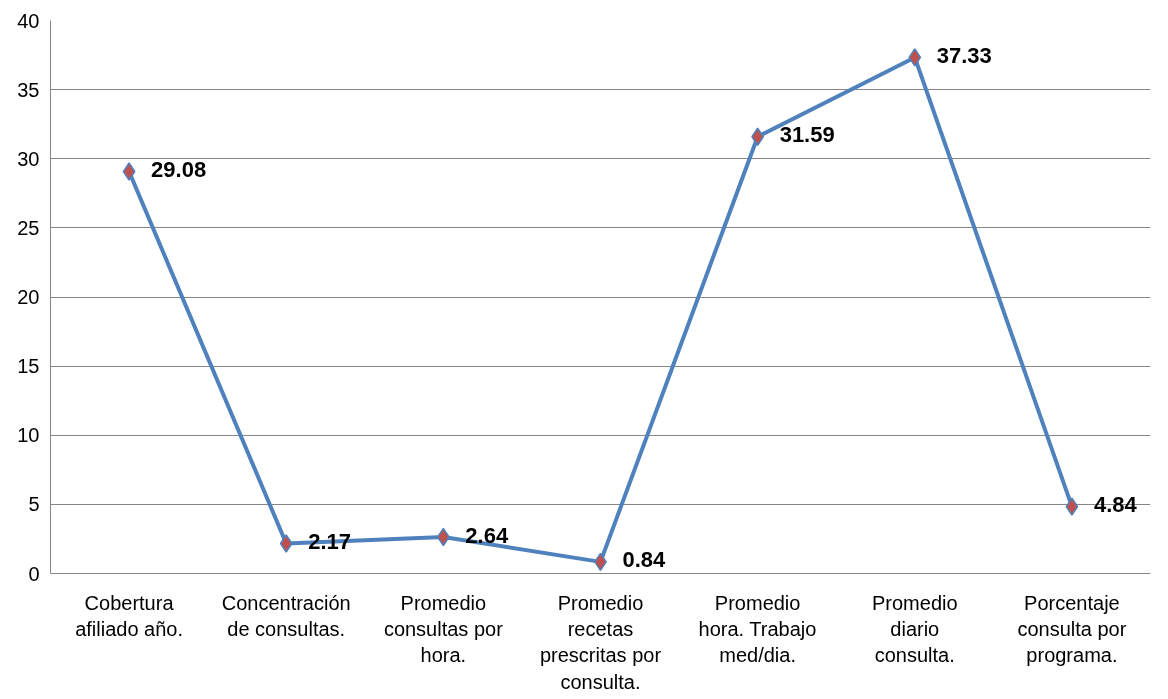 Image resolution: width=1168 pixels, height=699 pixels. I want to click on y-tick-label: 10, so click(28, 435).